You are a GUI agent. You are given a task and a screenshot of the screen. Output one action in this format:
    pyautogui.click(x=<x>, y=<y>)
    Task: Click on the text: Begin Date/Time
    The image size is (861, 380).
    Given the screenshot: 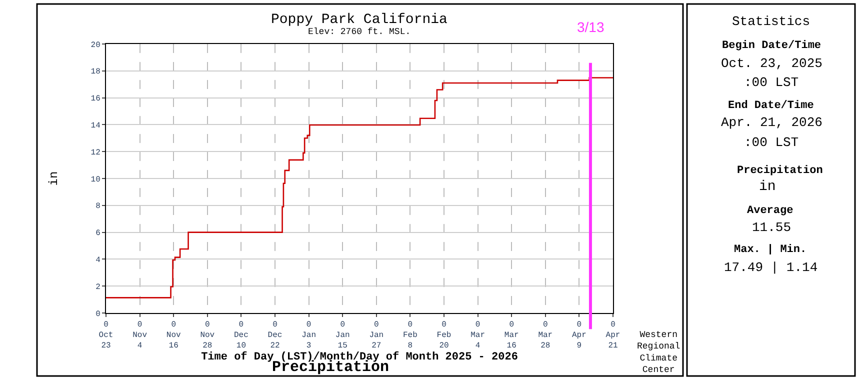 What is the action you would take?
    pyautogui.click(x=772, y=46)
    